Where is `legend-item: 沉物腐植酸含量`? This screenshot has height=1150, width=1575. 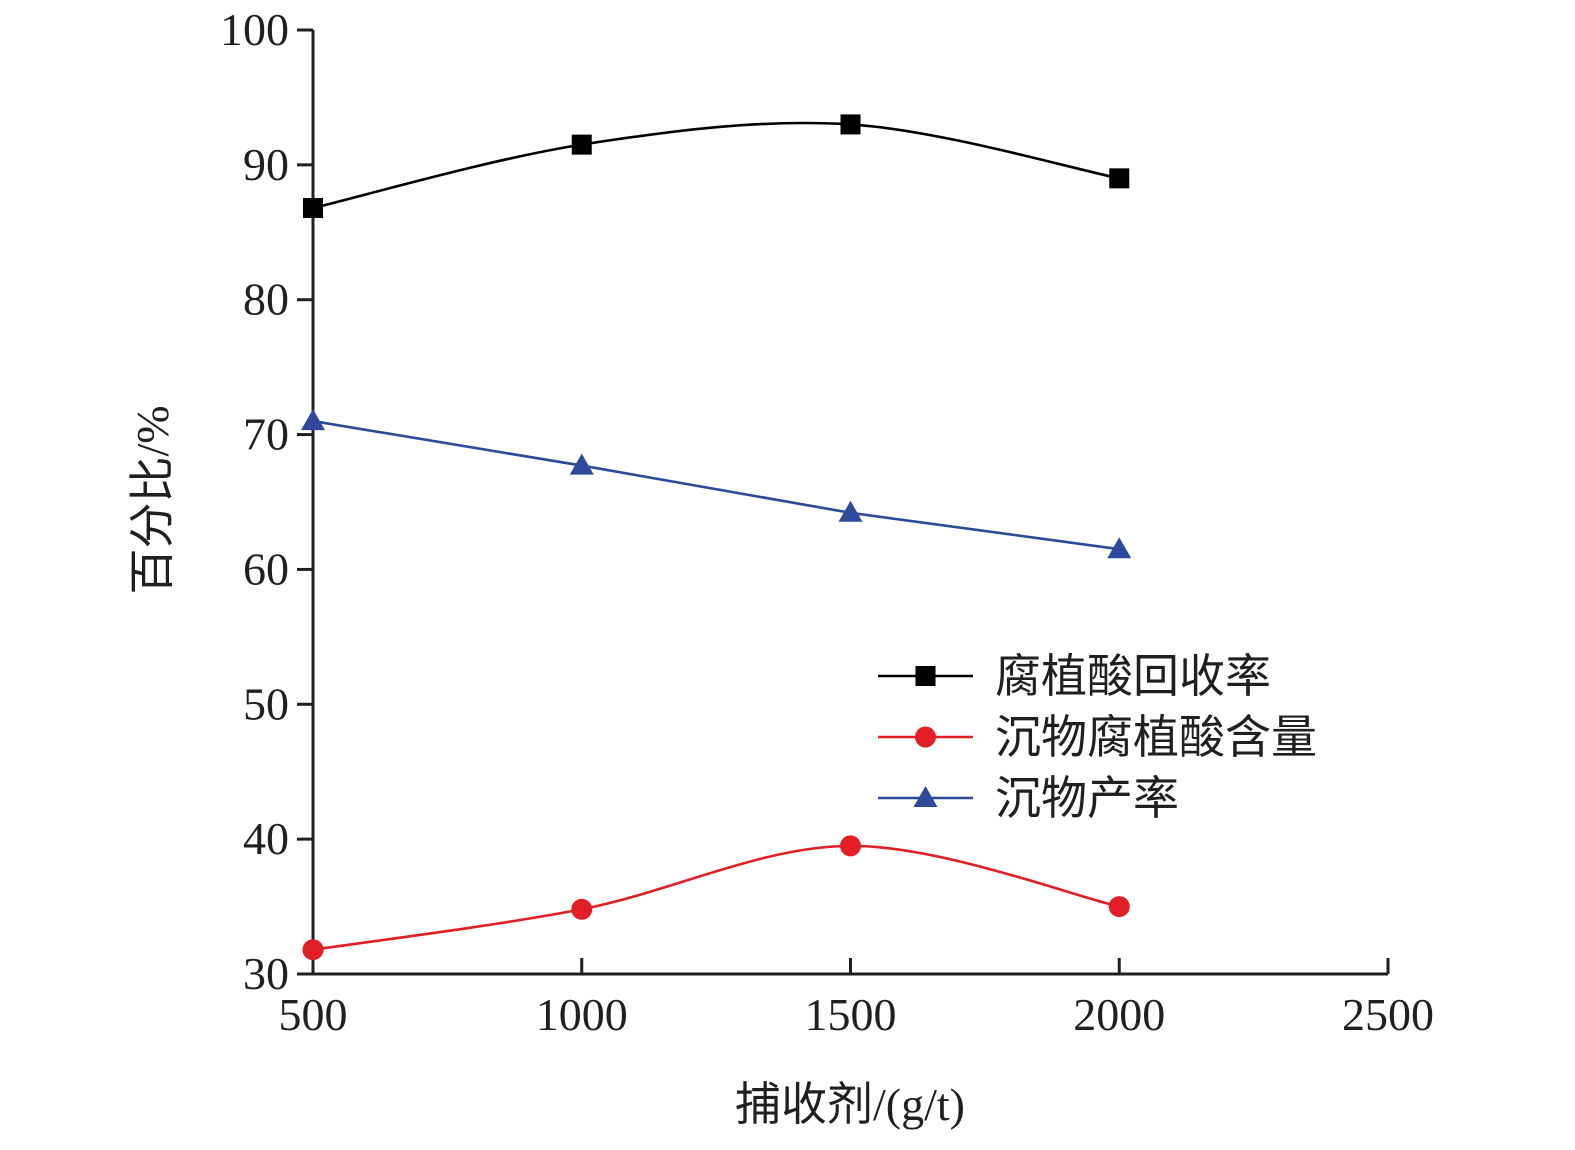 legend-item: 沉物腐植酸含量 is located at coordinates (1097, 737).